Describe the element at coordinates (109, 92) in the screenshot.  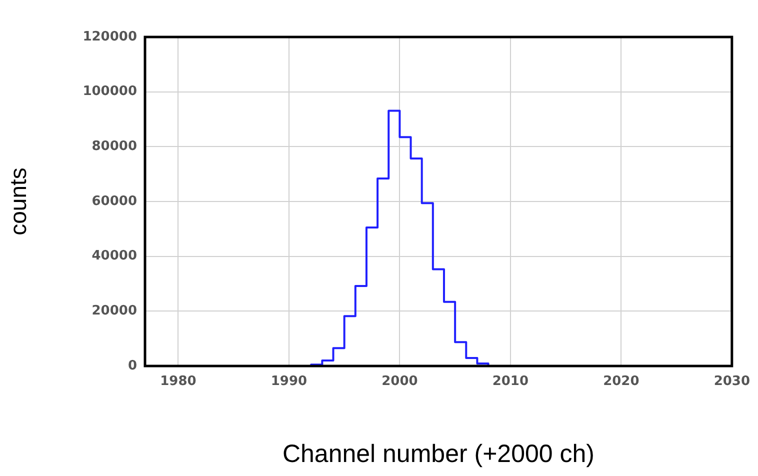
I see `y-tick-label: 100000` at that location.